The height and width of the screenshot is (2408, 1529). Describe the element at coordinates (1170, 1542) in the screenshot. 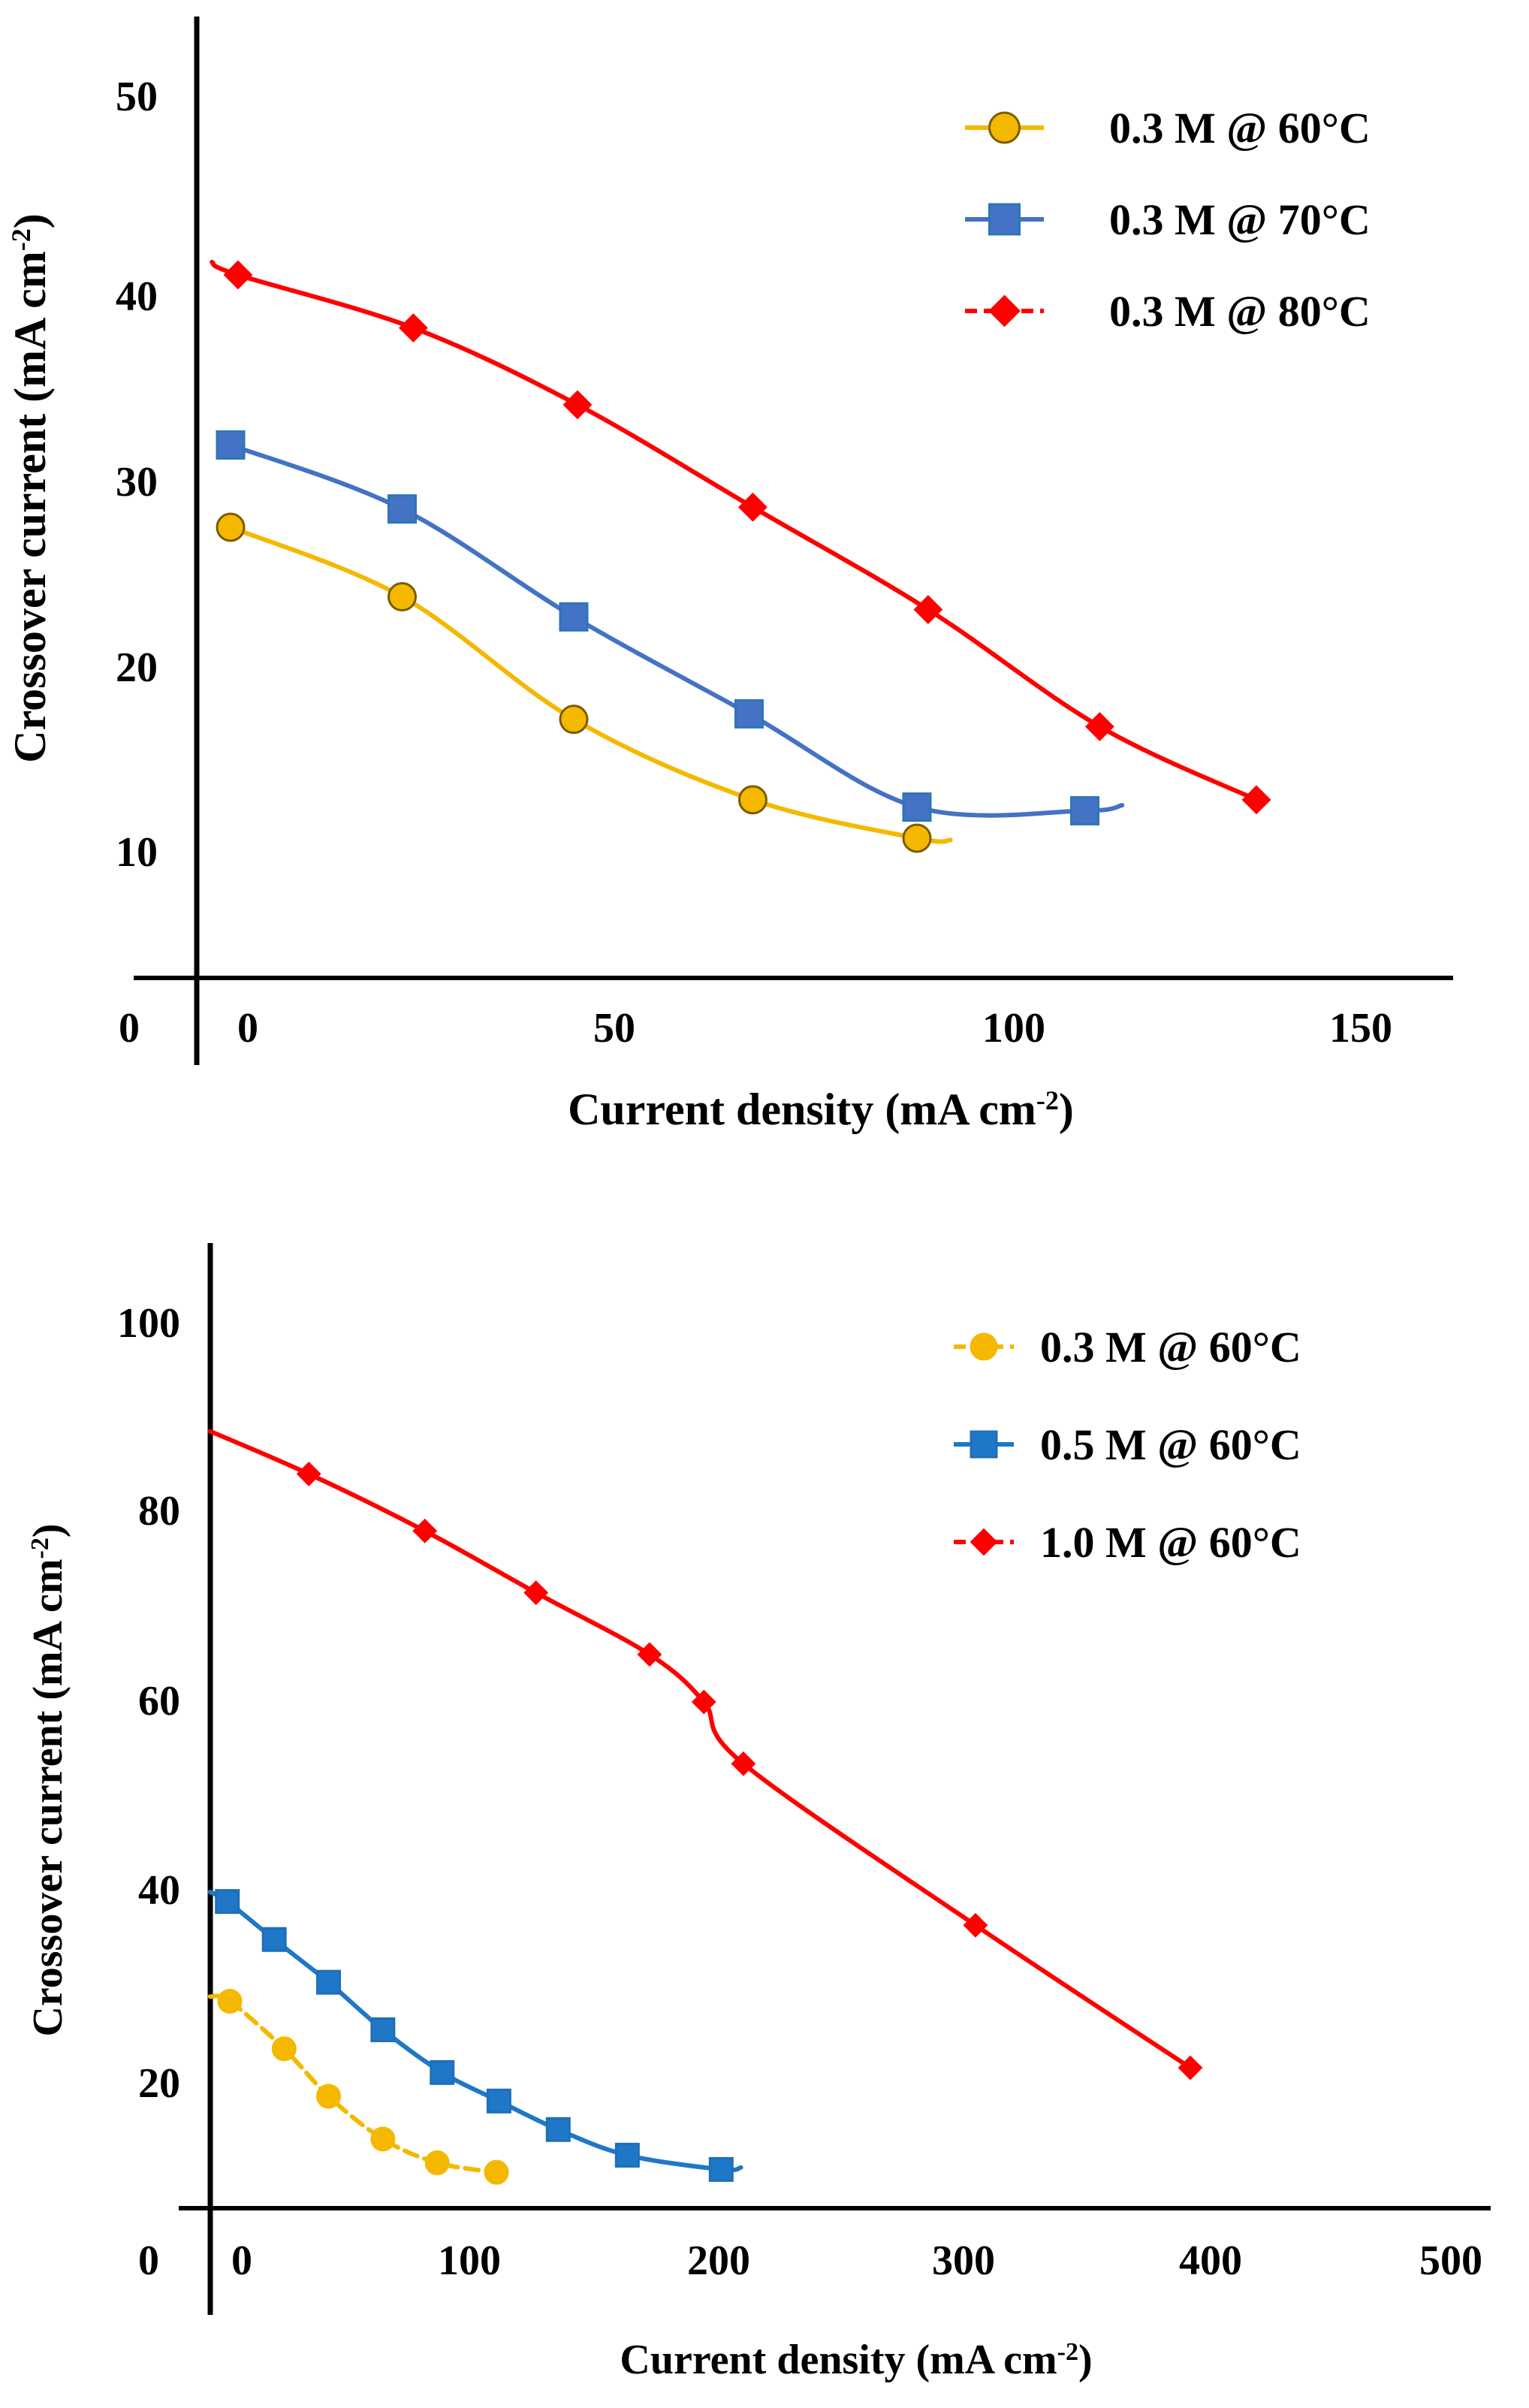

I see `legend-label: 1.0 M @ 60°C` at that location.